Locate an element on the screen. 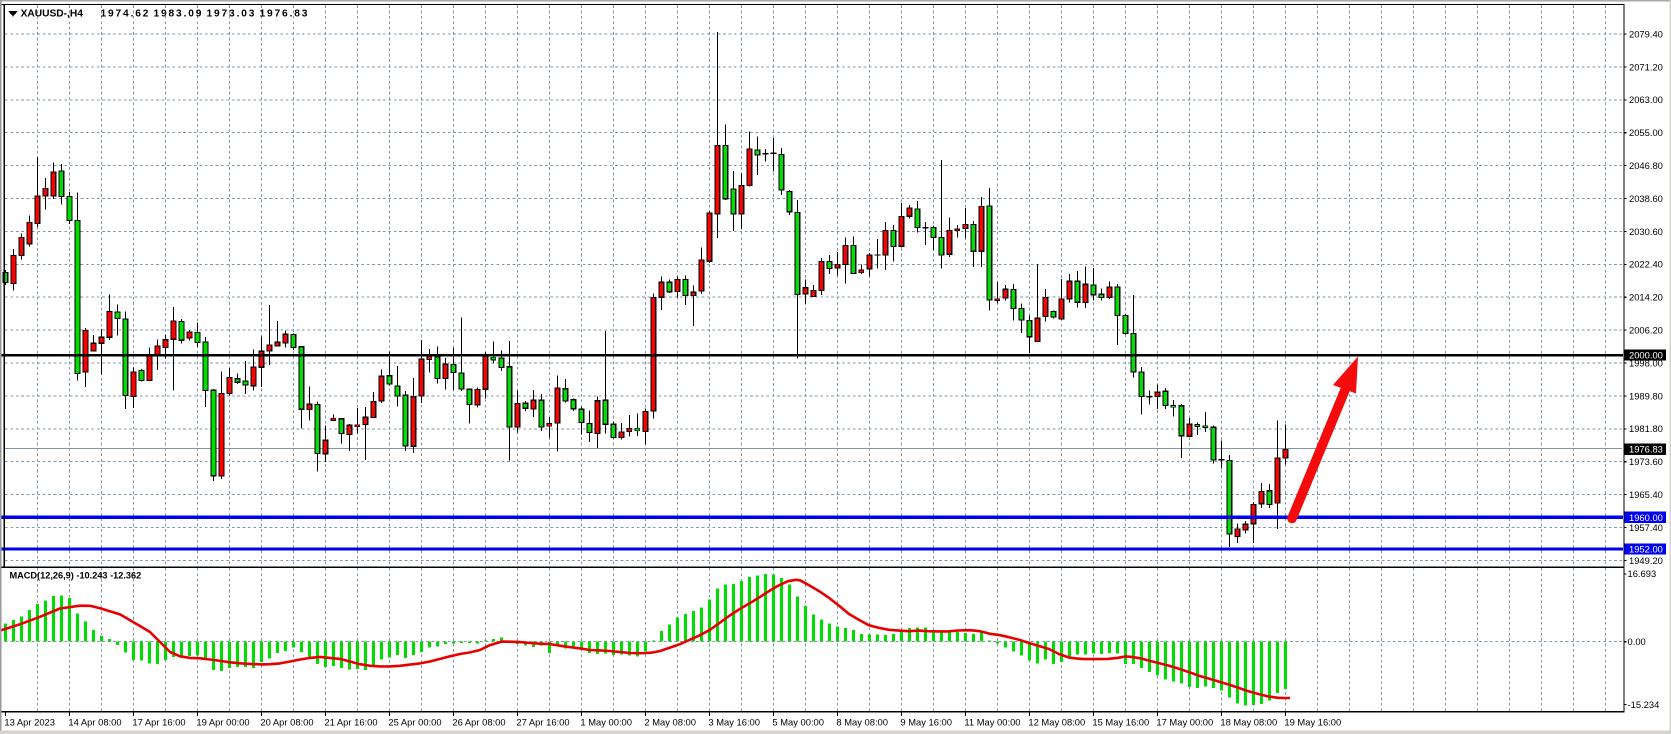 This screenshot has width=1671, height=734. svg-text: 25 Apr 00:00 is located at coordinates (414, 722).